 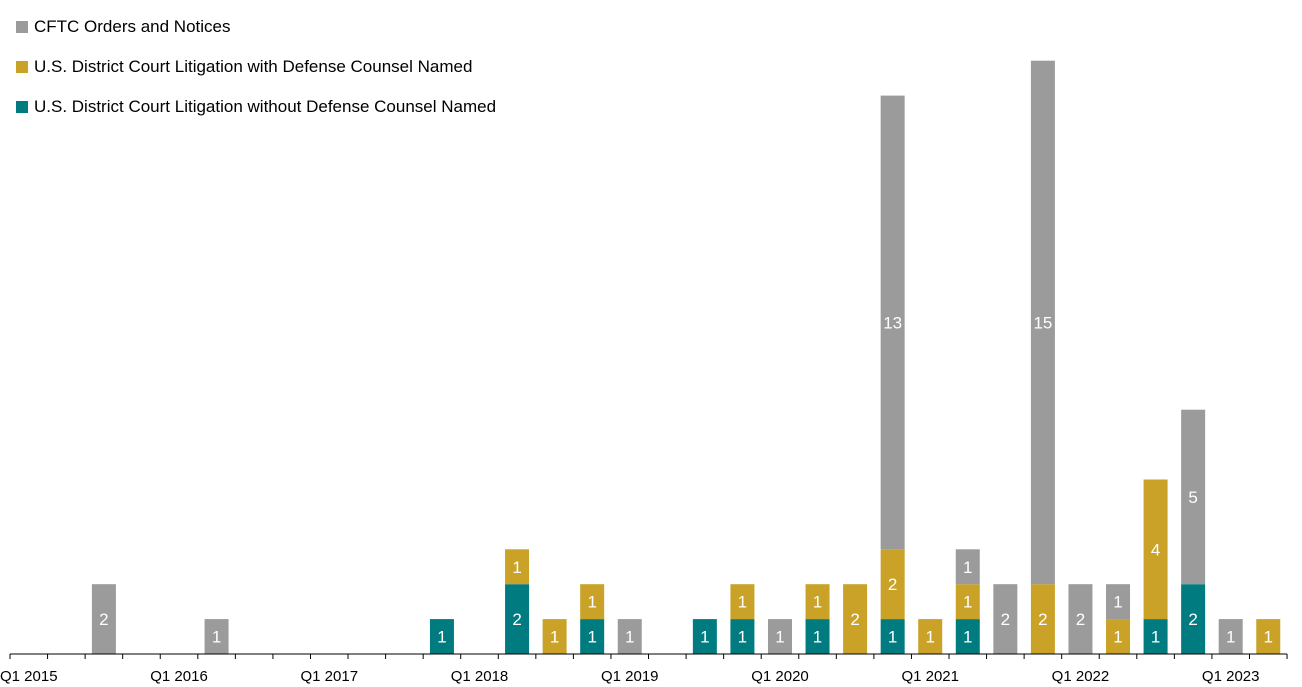 I want to click on x-tick-label: Q1 2017, so click(x=329, y=676).